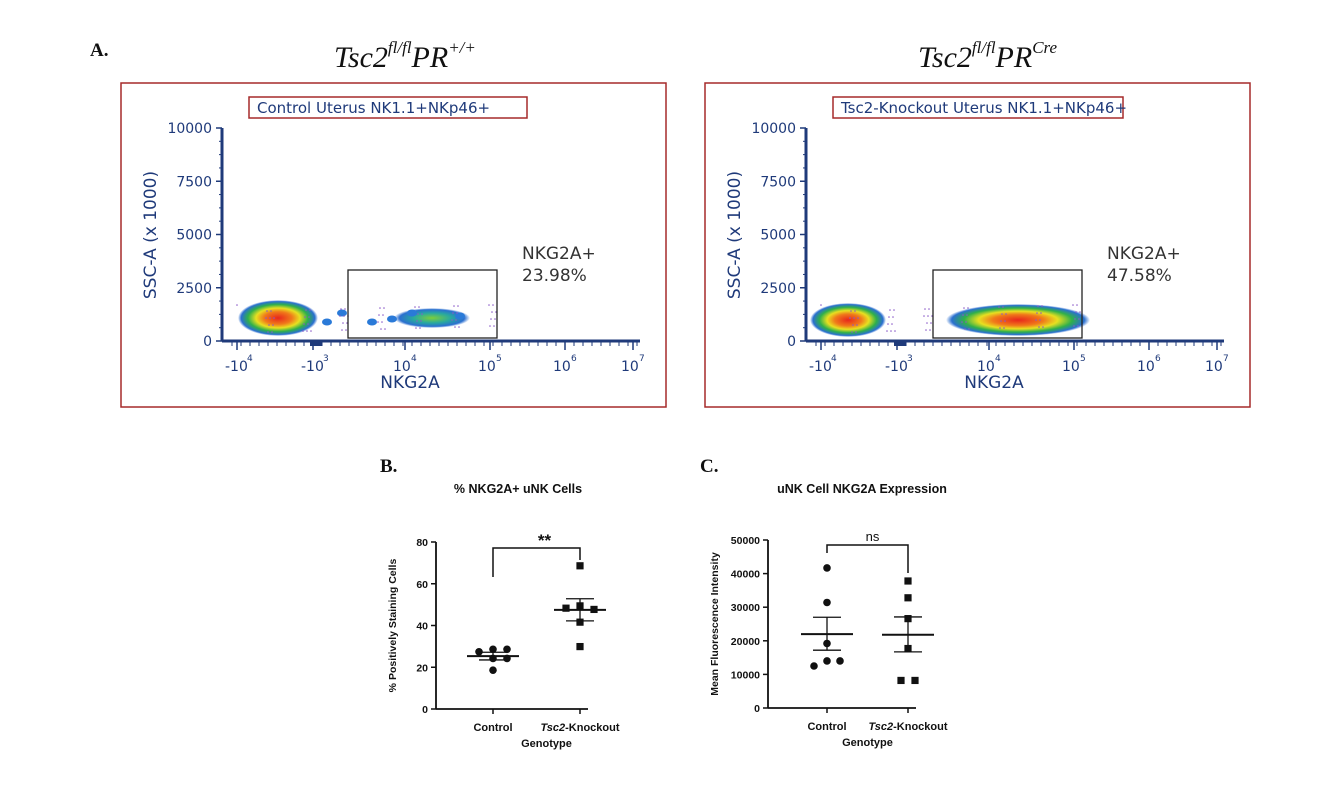 The height and width of the screenshot is (801, 1341). What do you see at coordinates (778, 182) in the screenshot?
I see `y-tick-label: 7500` at bounding box center [778, 182].